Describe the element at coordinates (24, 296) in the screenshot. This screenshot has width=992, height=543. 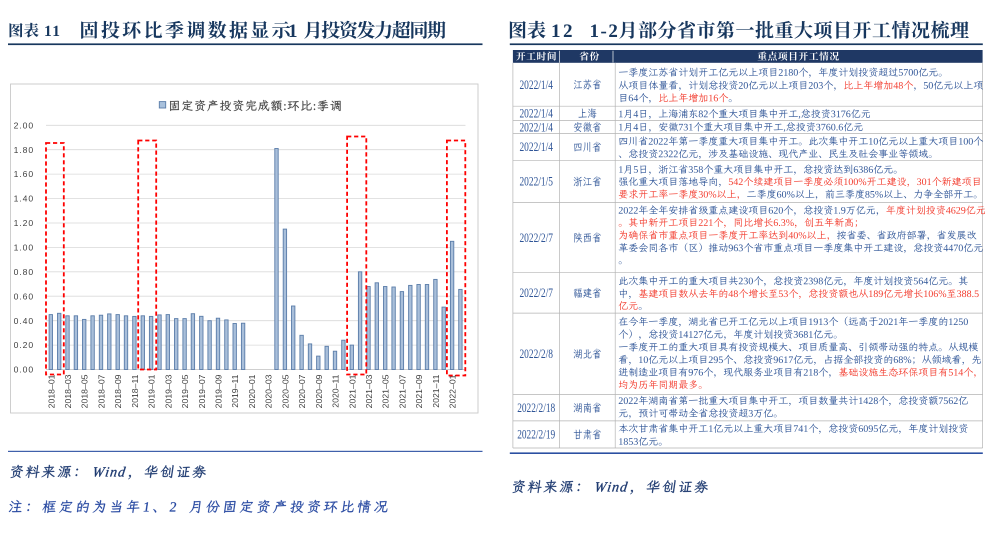
I see `svg-text: 0.60` at that location.